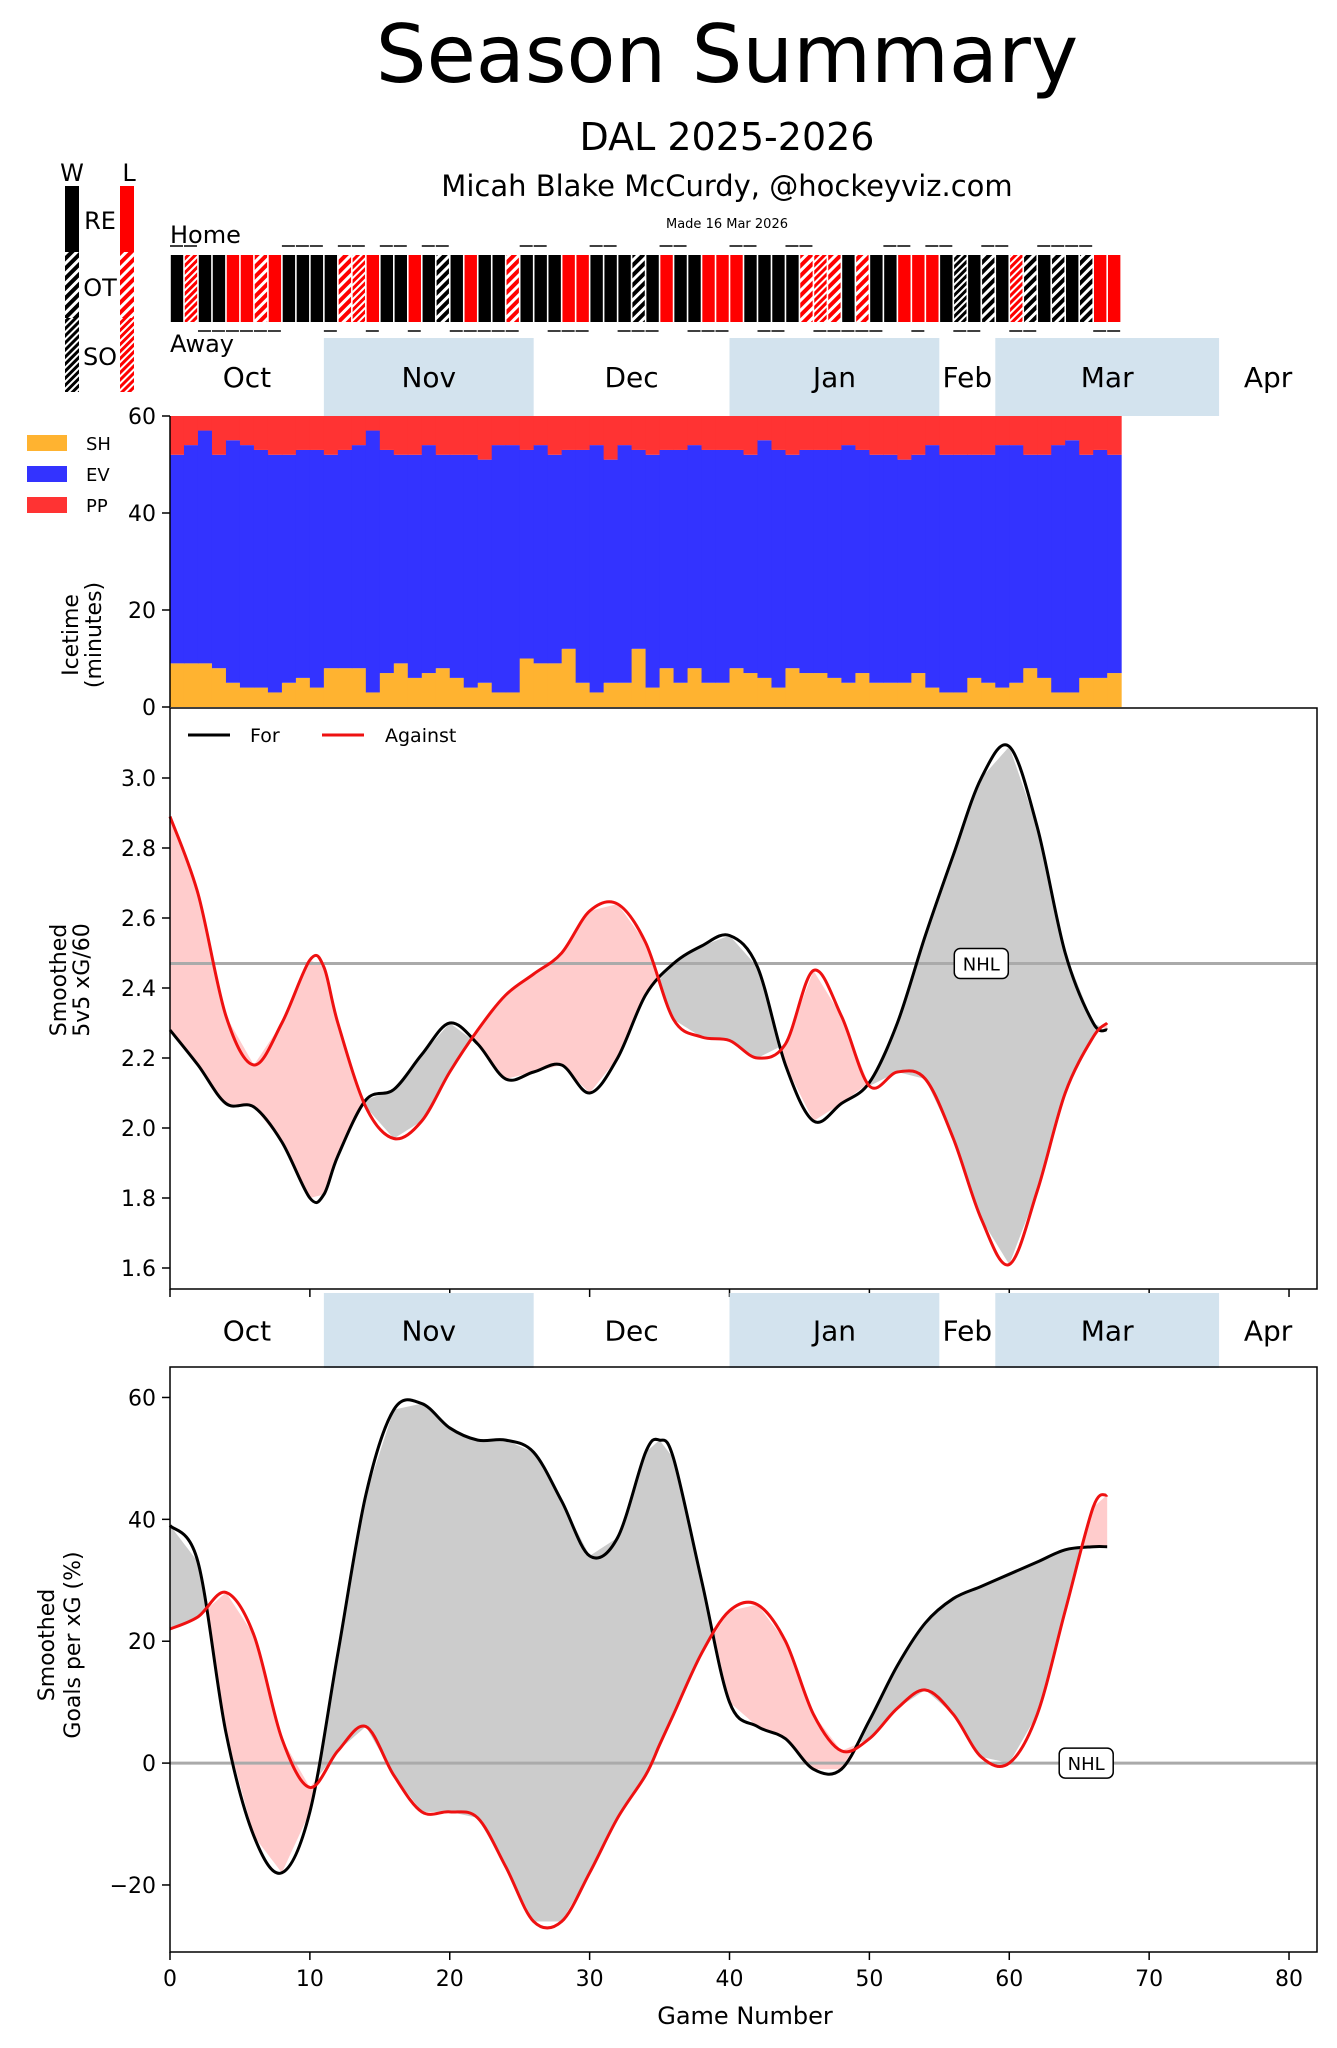 This screenshot has height=2048, width=1337. I want to click on icetime-ylabel-line1: Icetime, so click(71, 635).